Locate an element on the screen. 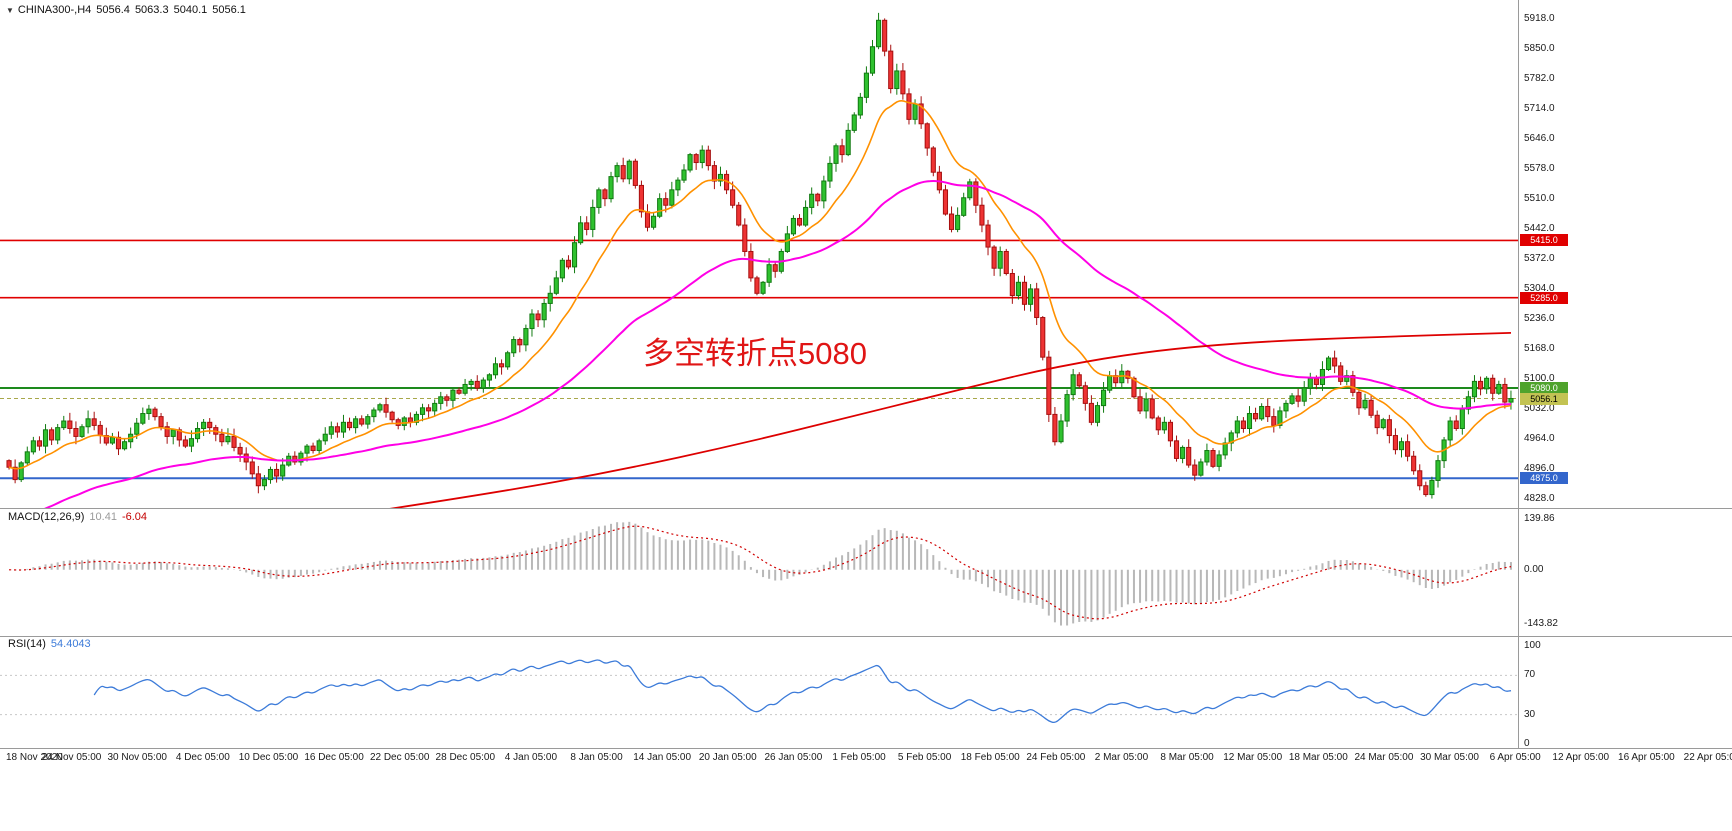 Image resolution: width=1732 pixels, height=831 pixels. rsi-indicator-label: RSI(14) 54.4043 is located at coordinates (49, 644).